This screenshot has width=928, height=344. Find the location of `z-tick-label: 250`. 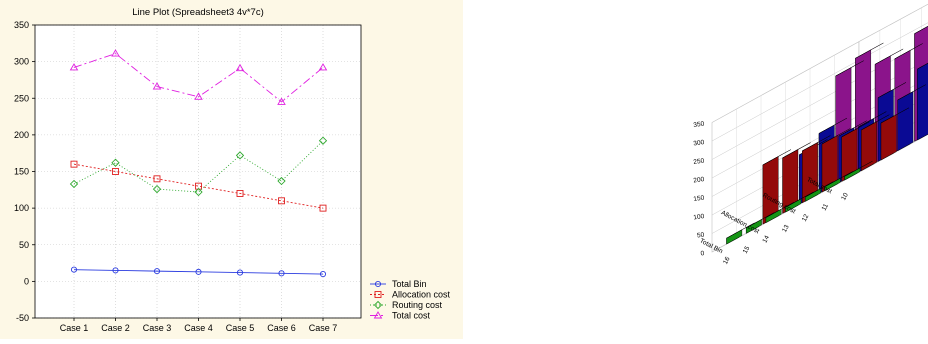

z-tick-label: 250 is located at coordinates (699, 161).